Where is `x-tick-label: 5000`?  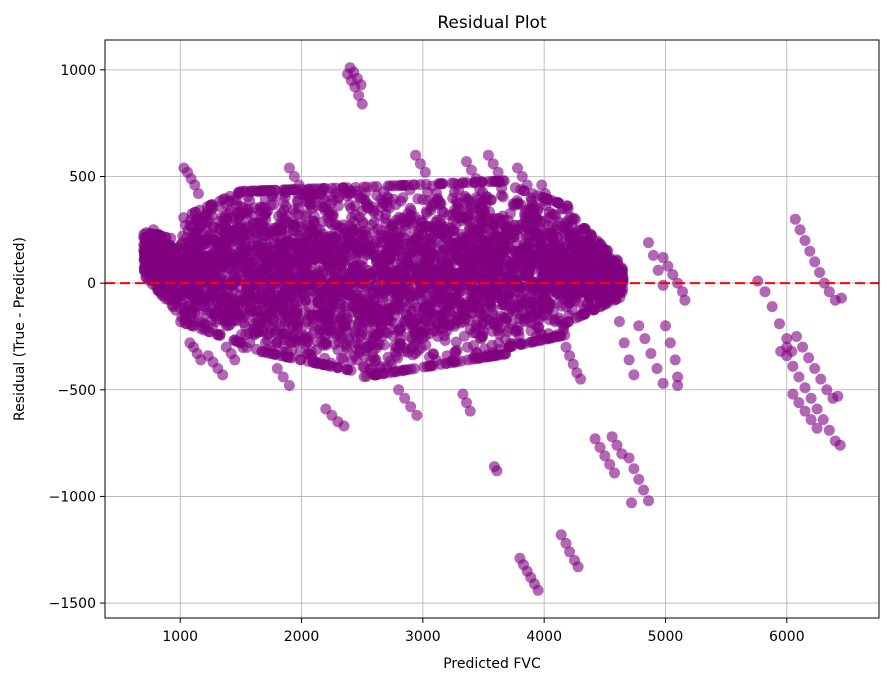 x-tick-label: 5000 is located at coordinates (666, 637).